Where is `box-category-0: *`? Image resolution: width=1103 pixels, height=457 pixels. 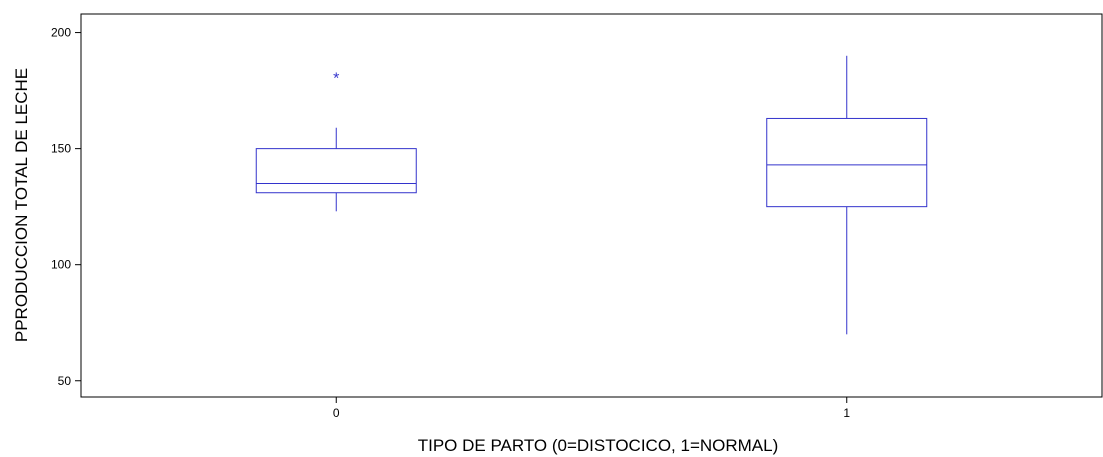 box-category-0: * is located at coordinates (336, 141).